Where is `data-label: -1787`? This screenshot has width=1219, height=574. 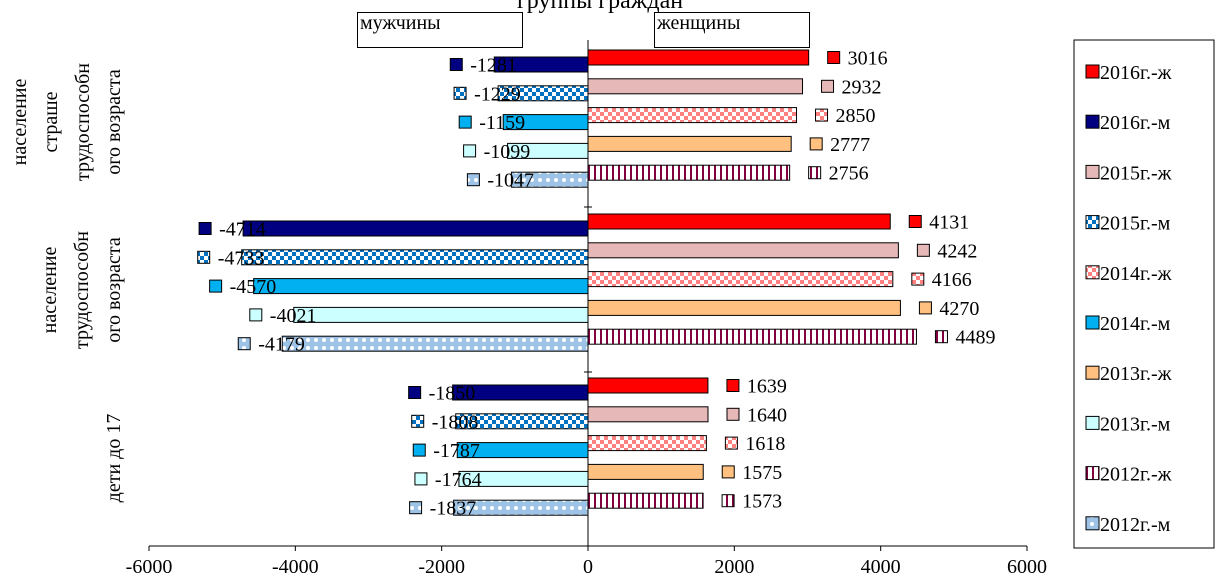 data-label: -1787 is located at coordinates (456, 451).